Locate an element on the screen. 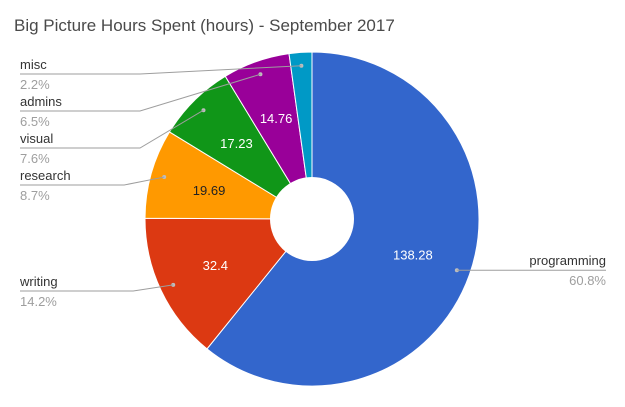  callout-percent-research: 8.7% is located at coordinates (35, 195).